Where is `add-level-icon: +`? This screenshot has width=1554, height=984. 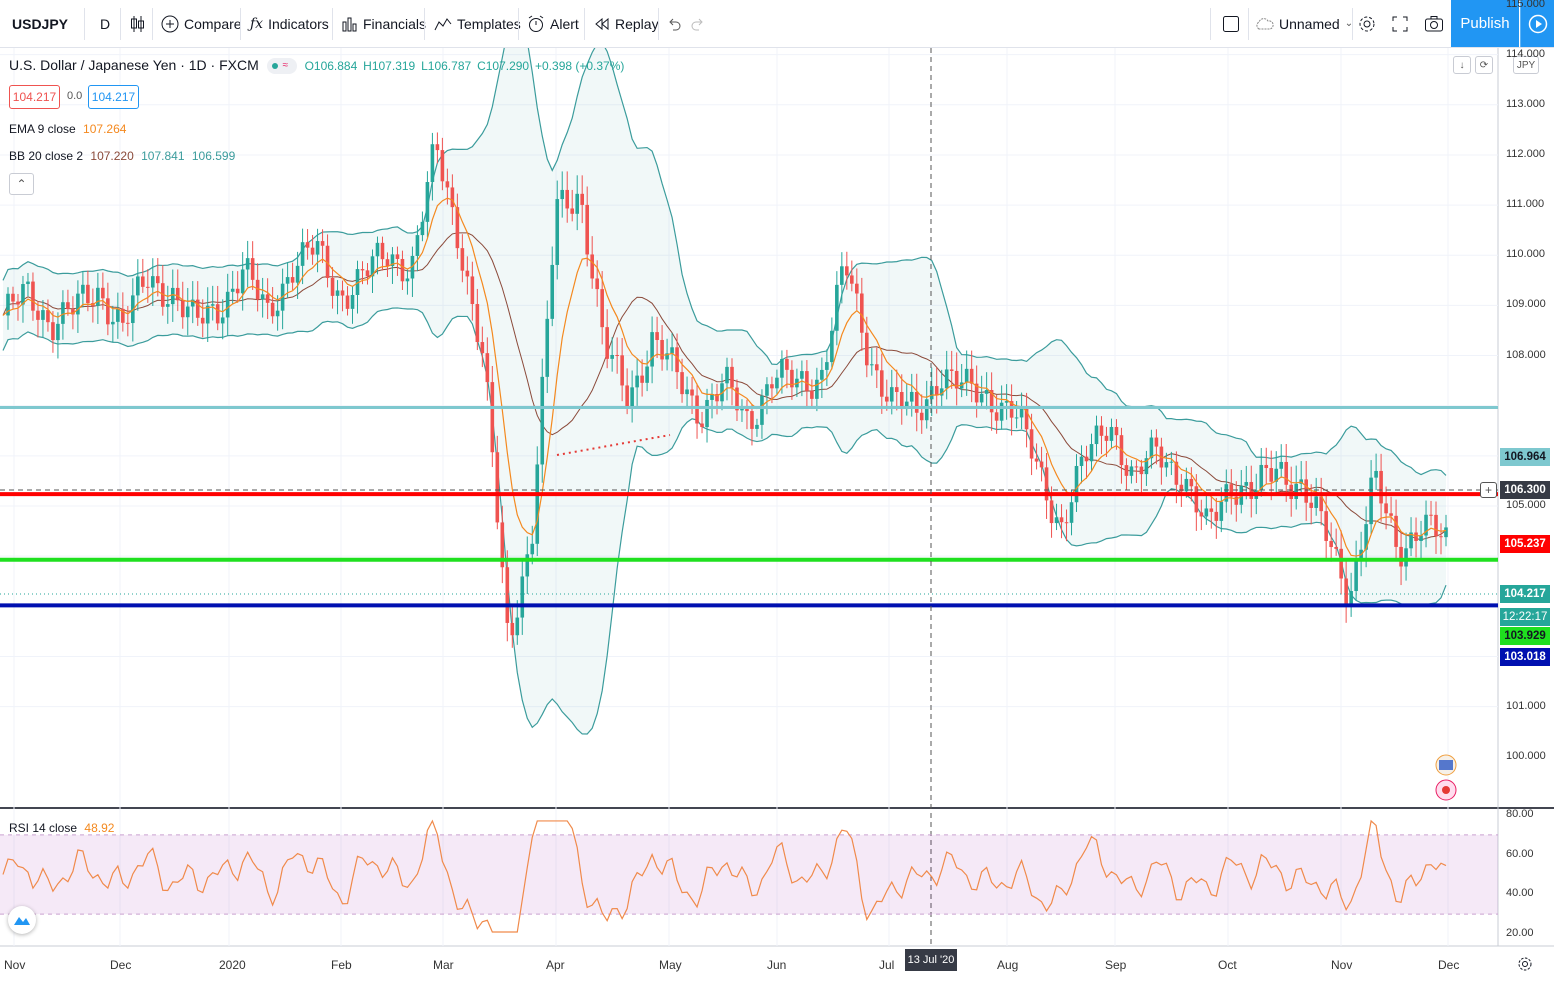 add-level-icon: + is located at coordinates (1488, 490).